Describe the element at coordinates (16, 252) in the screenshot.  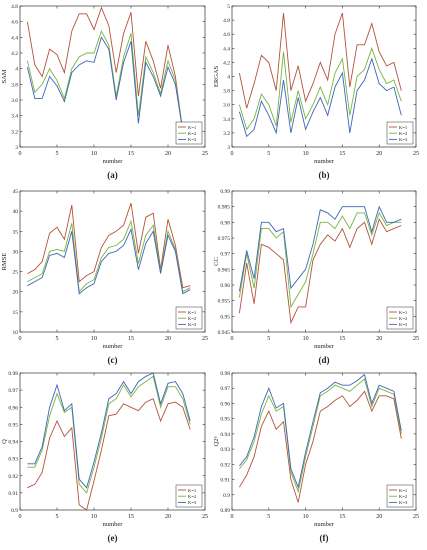
I see `y-tick-label: 30` at that location.